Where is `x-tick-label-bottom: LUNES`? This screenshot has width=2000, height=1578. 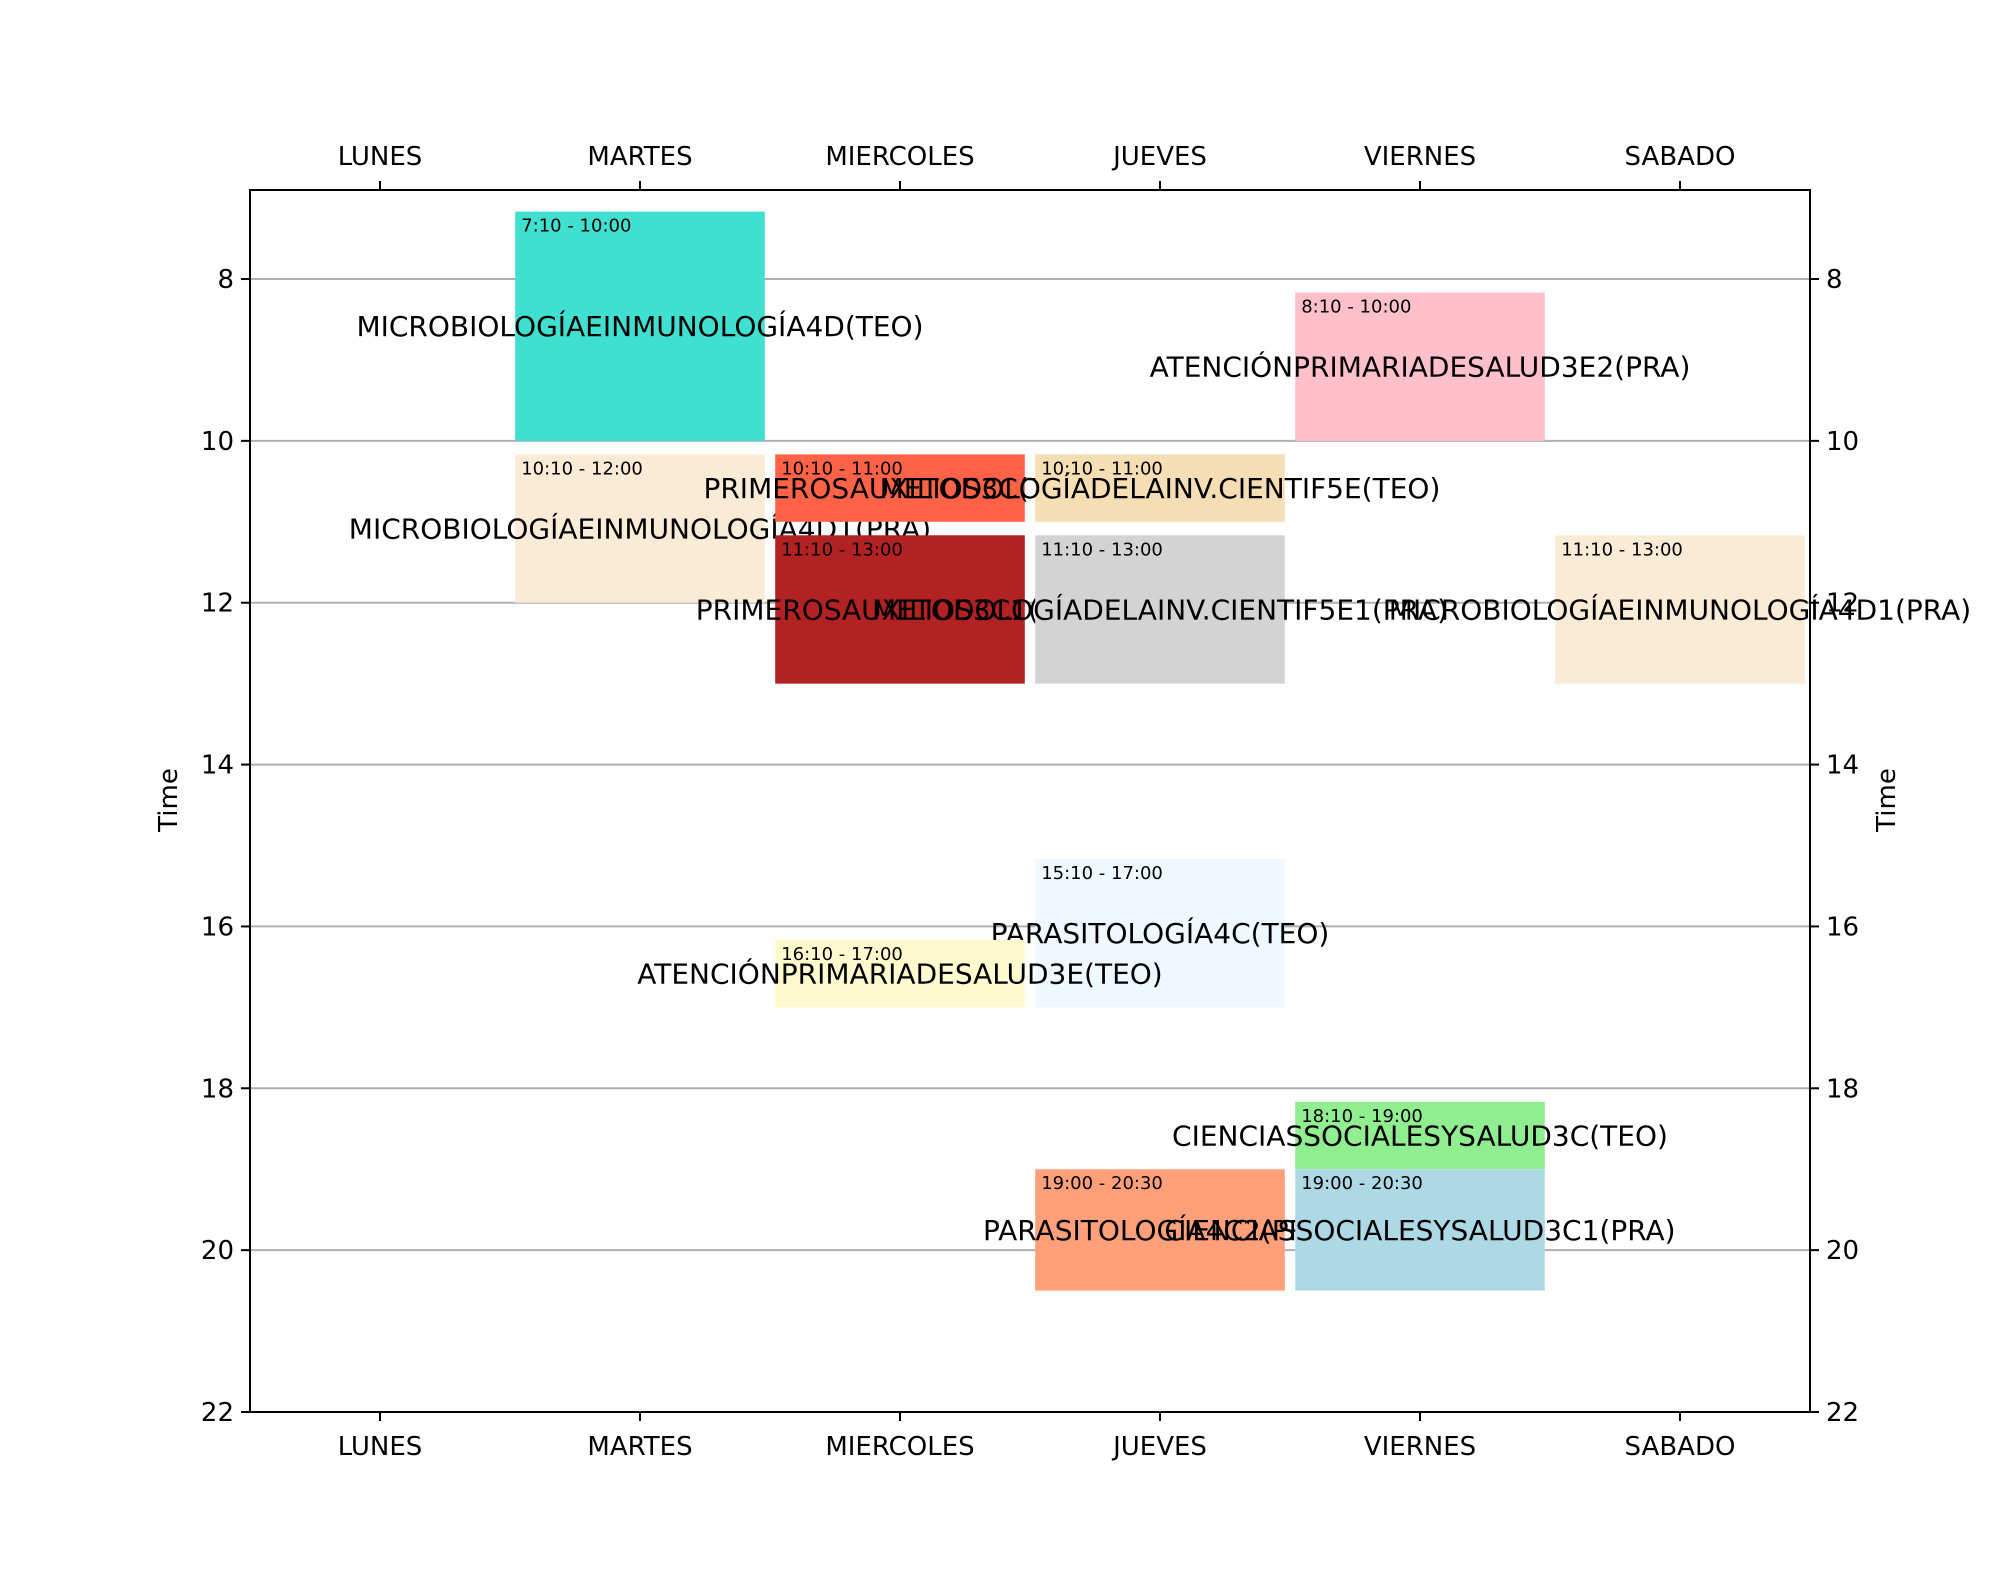
x-tick-label-bottom: LUNES is located at coordinates (380, 1447).